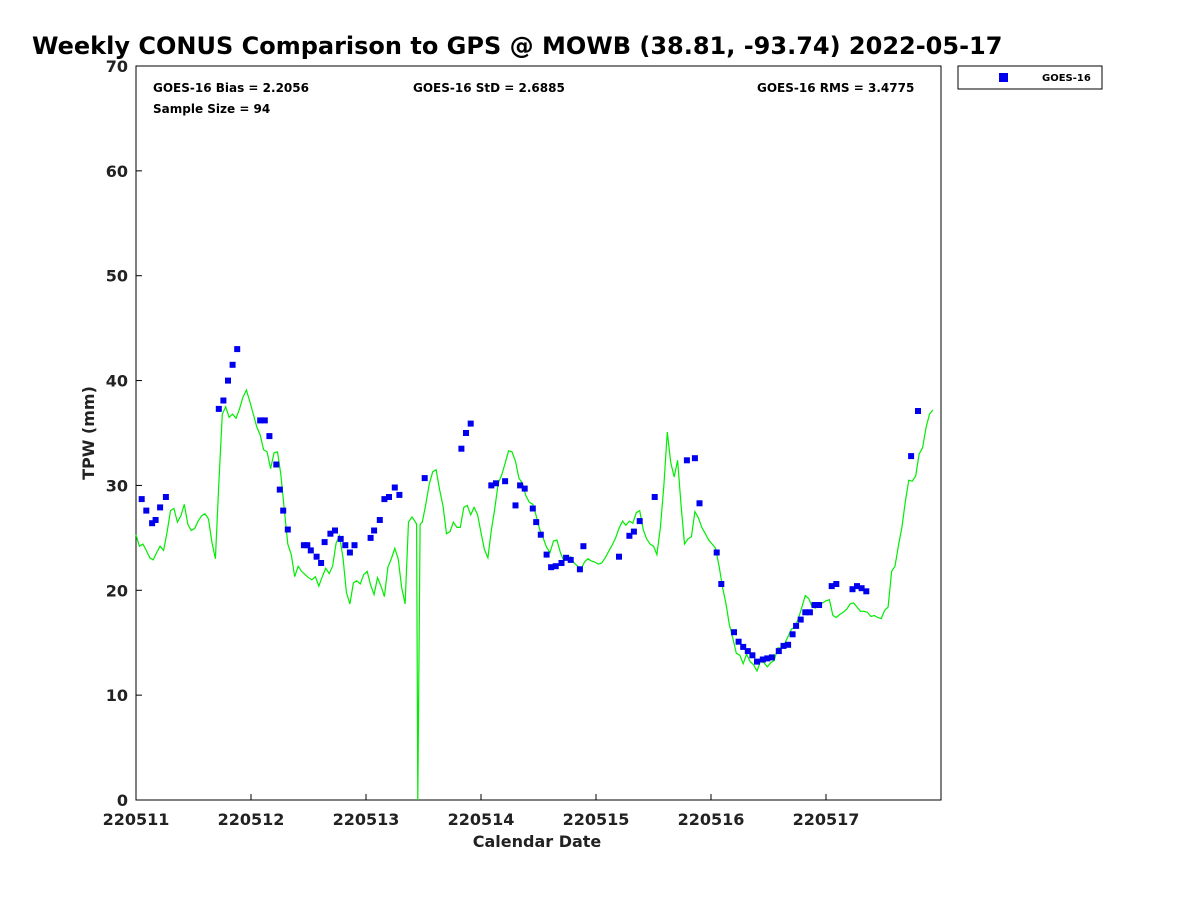 This screenshot has height=900, width=1200. What do you see at coordinates (117, 171) in the screenshot?
I see `y-tick-label: 60` at bounding box center [117, 171].